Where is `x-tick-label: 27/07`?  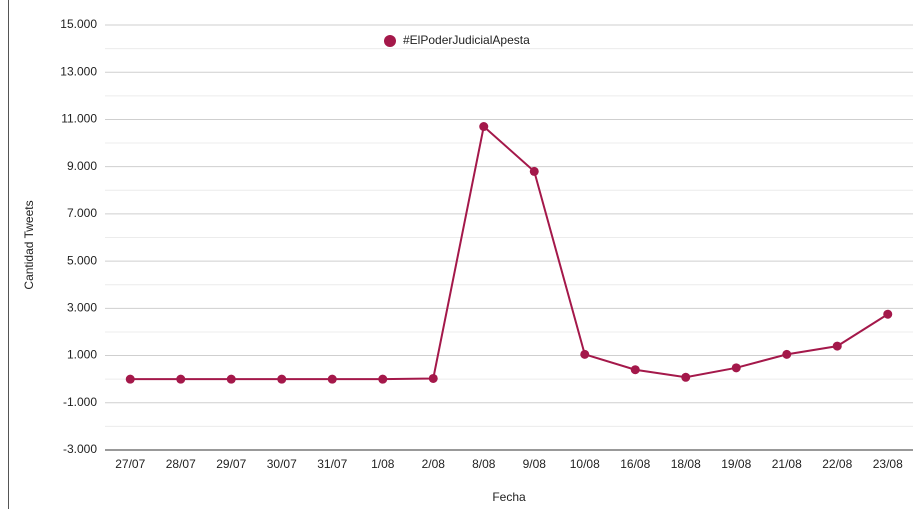 x-tick-label: 27/07 is located at coordinates (130, 464).